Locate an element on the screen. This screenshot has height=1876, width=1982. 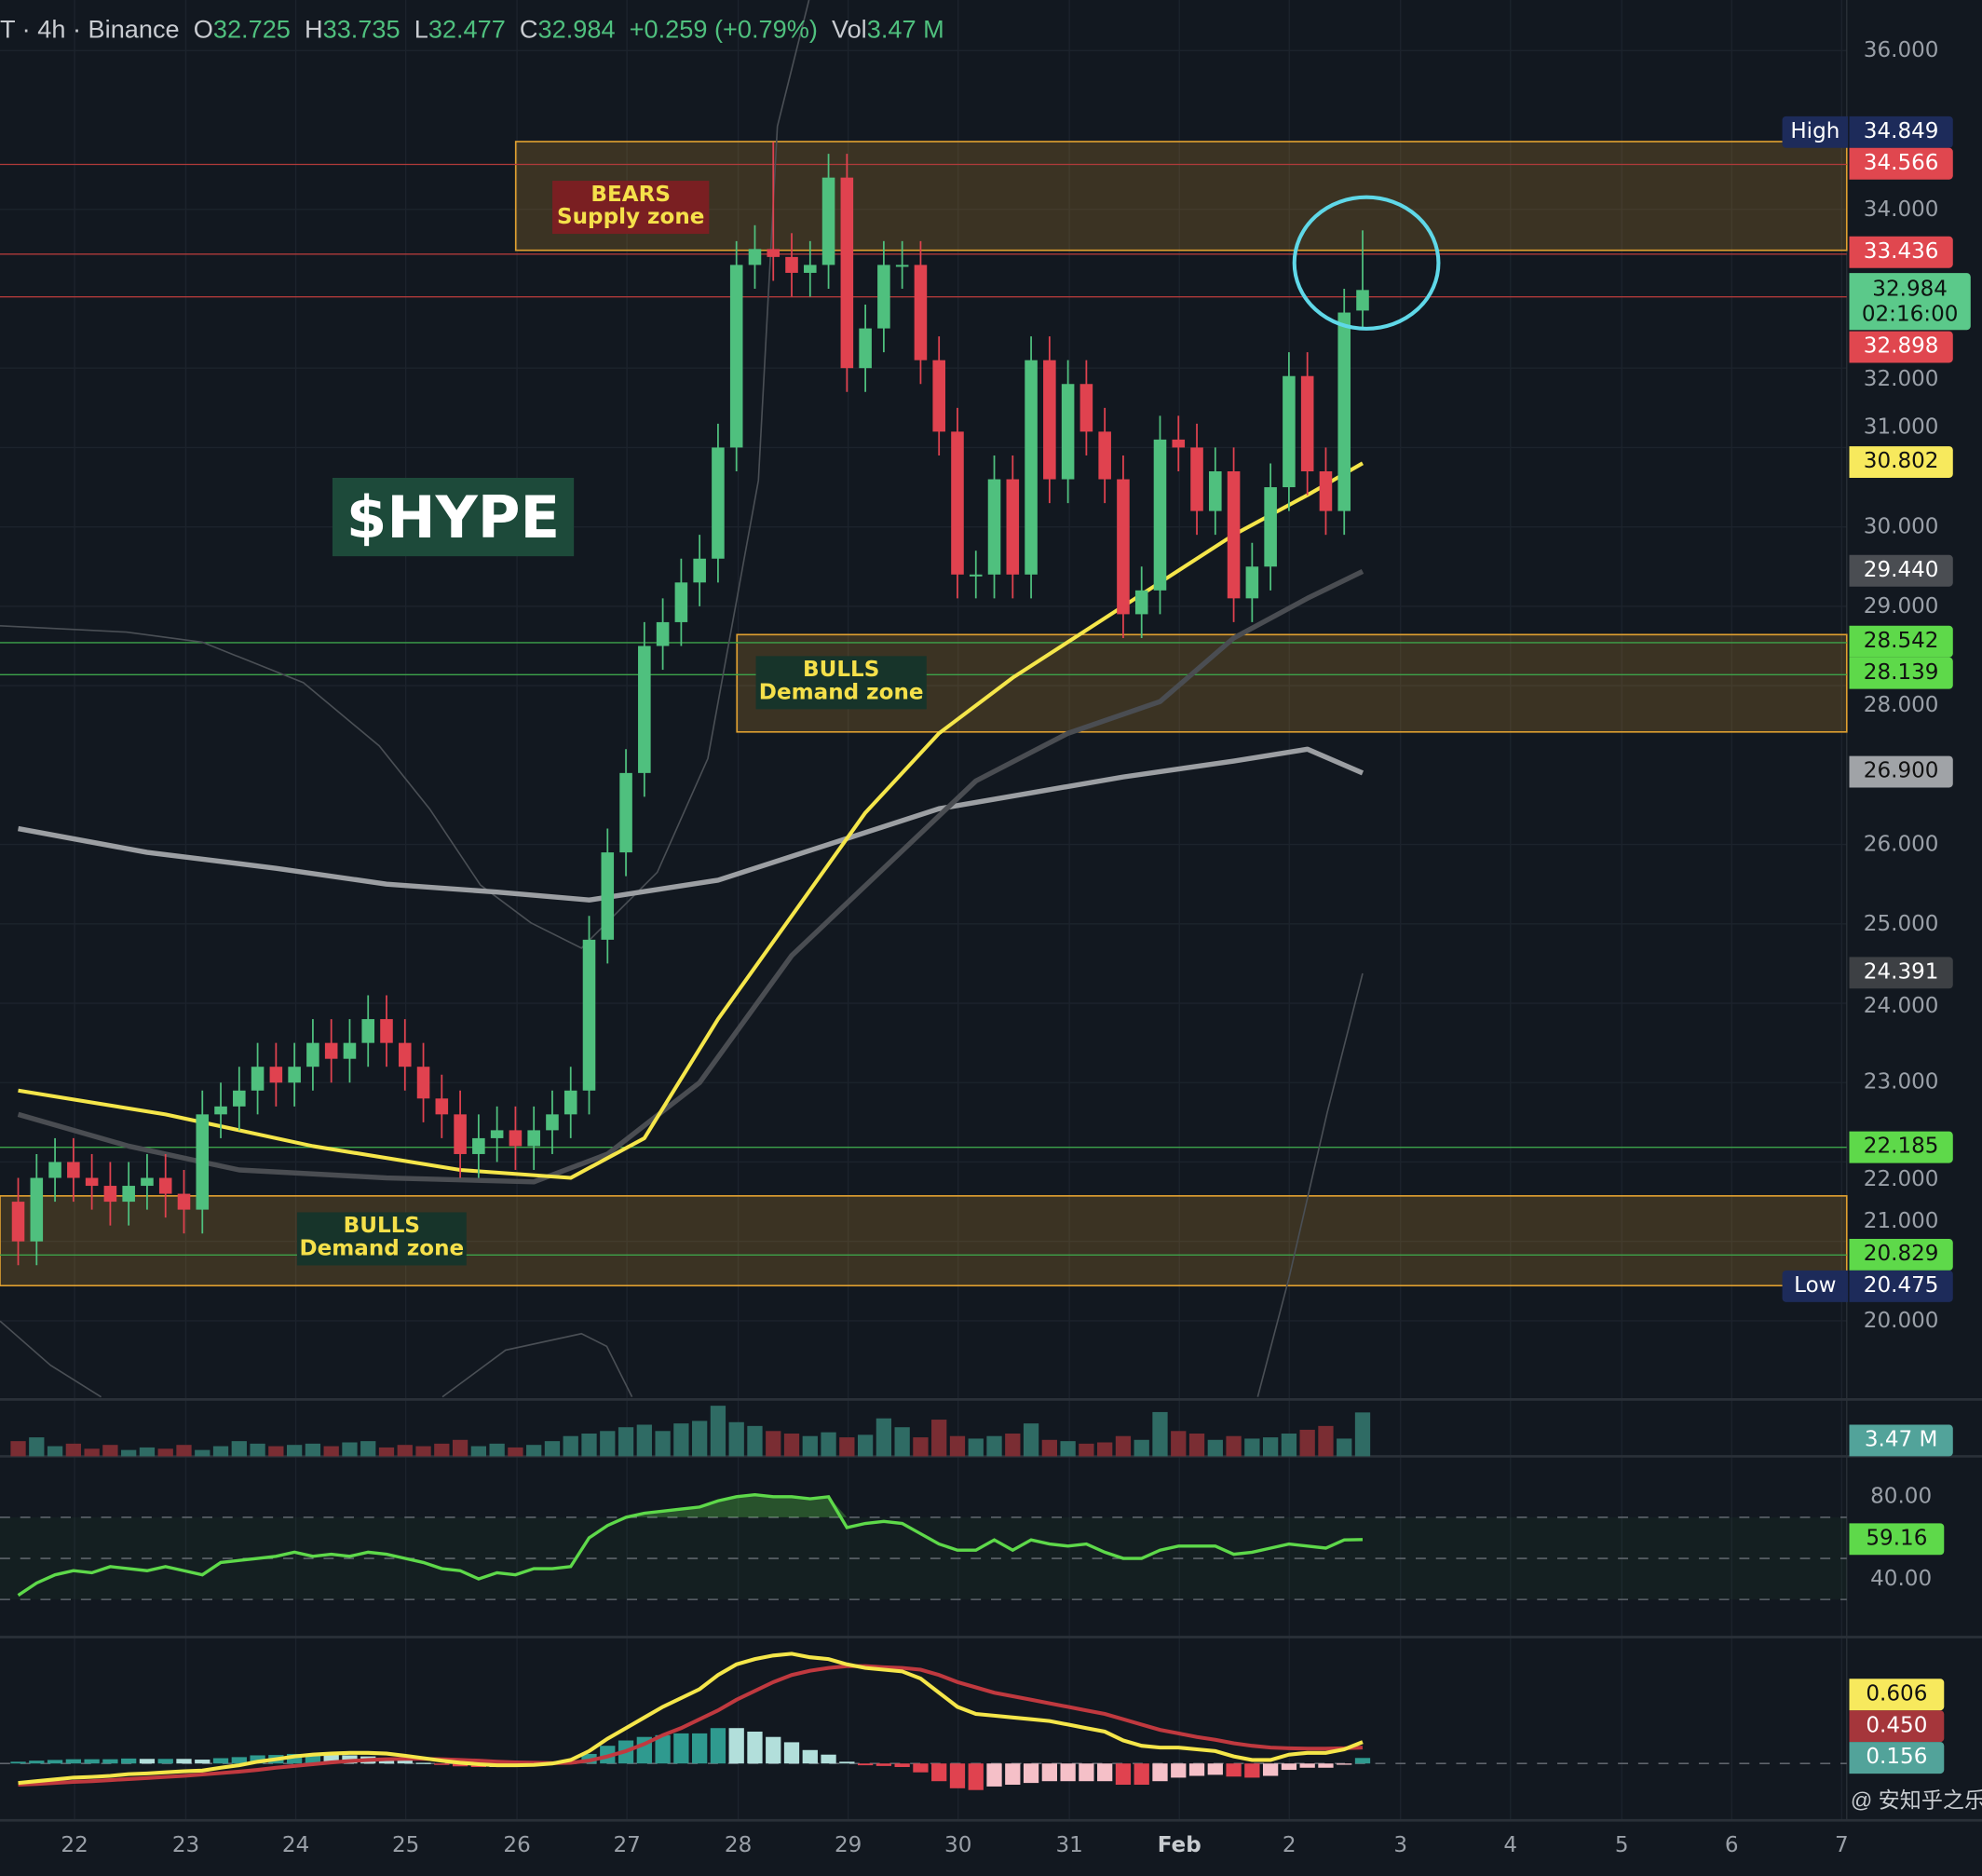
time-label: 30 is located at coordinates (958, 1845).